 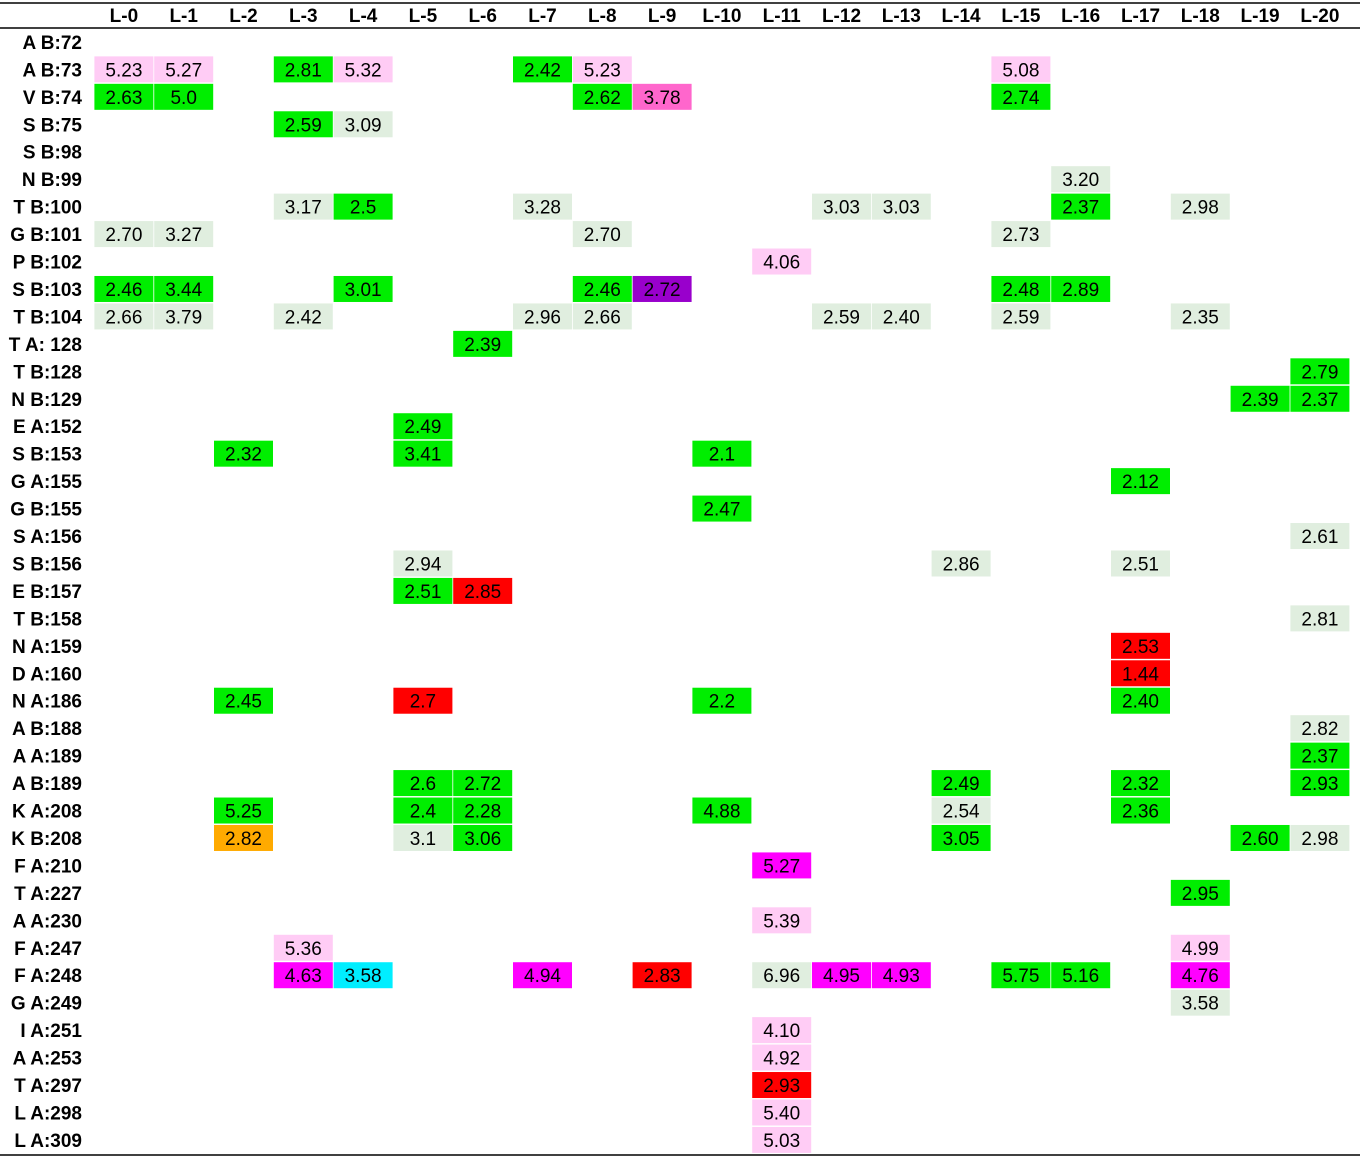 What do you see at coordinates (1319, 16) in the screenshot?
I see `column-label-l-20: L-20` at bounding box center [1319, 16].